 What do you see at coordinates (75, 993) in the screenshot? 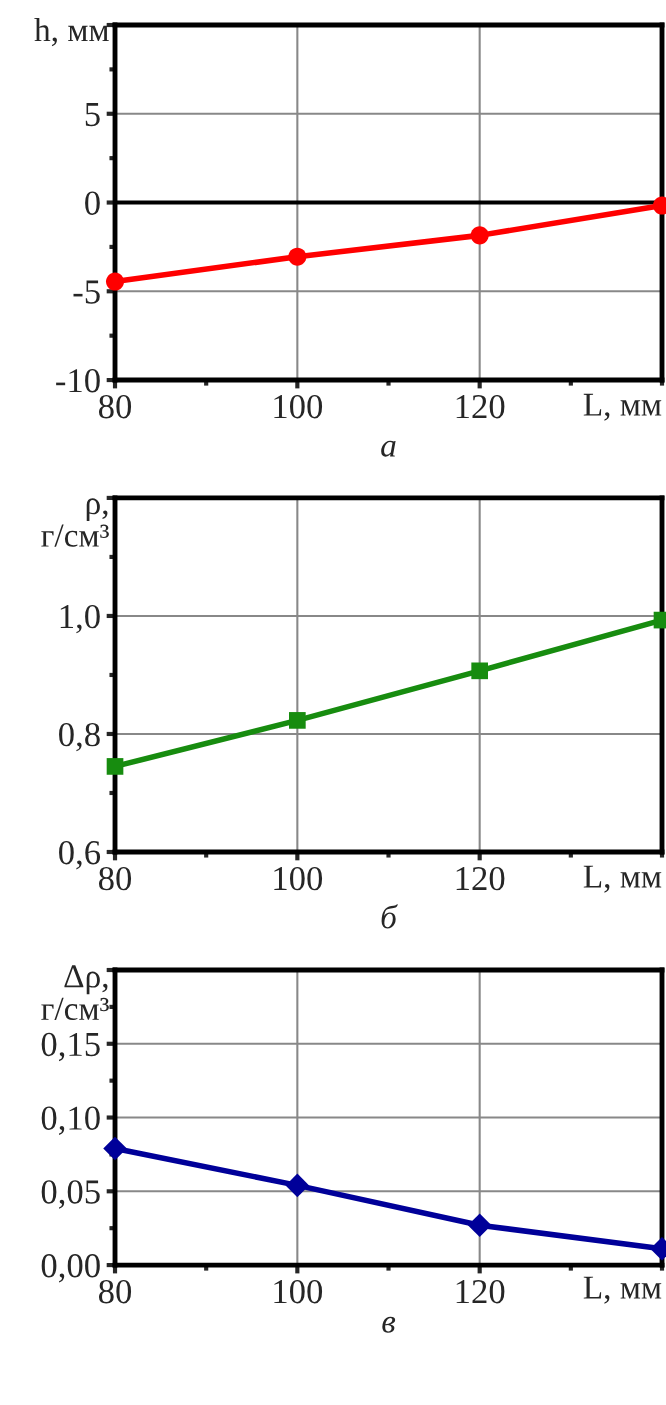
I see `y-axis-title: Δρ, г/см³` at bounding box center [75, 993].